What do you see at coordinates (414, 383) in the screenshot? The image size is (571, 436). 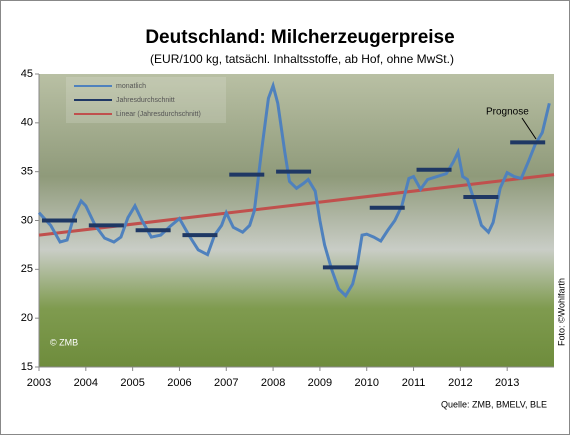 I see `x-tick-label: 2011` at bounding box center [414, 383].